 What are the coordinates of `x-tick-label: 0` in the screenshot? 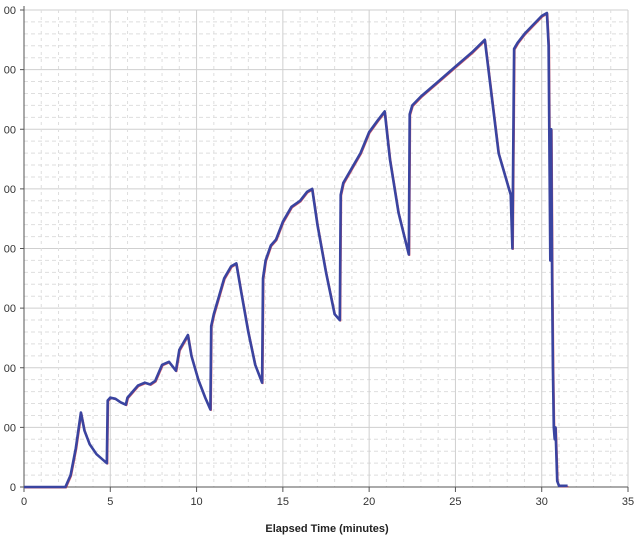 It's located at (24, 502).